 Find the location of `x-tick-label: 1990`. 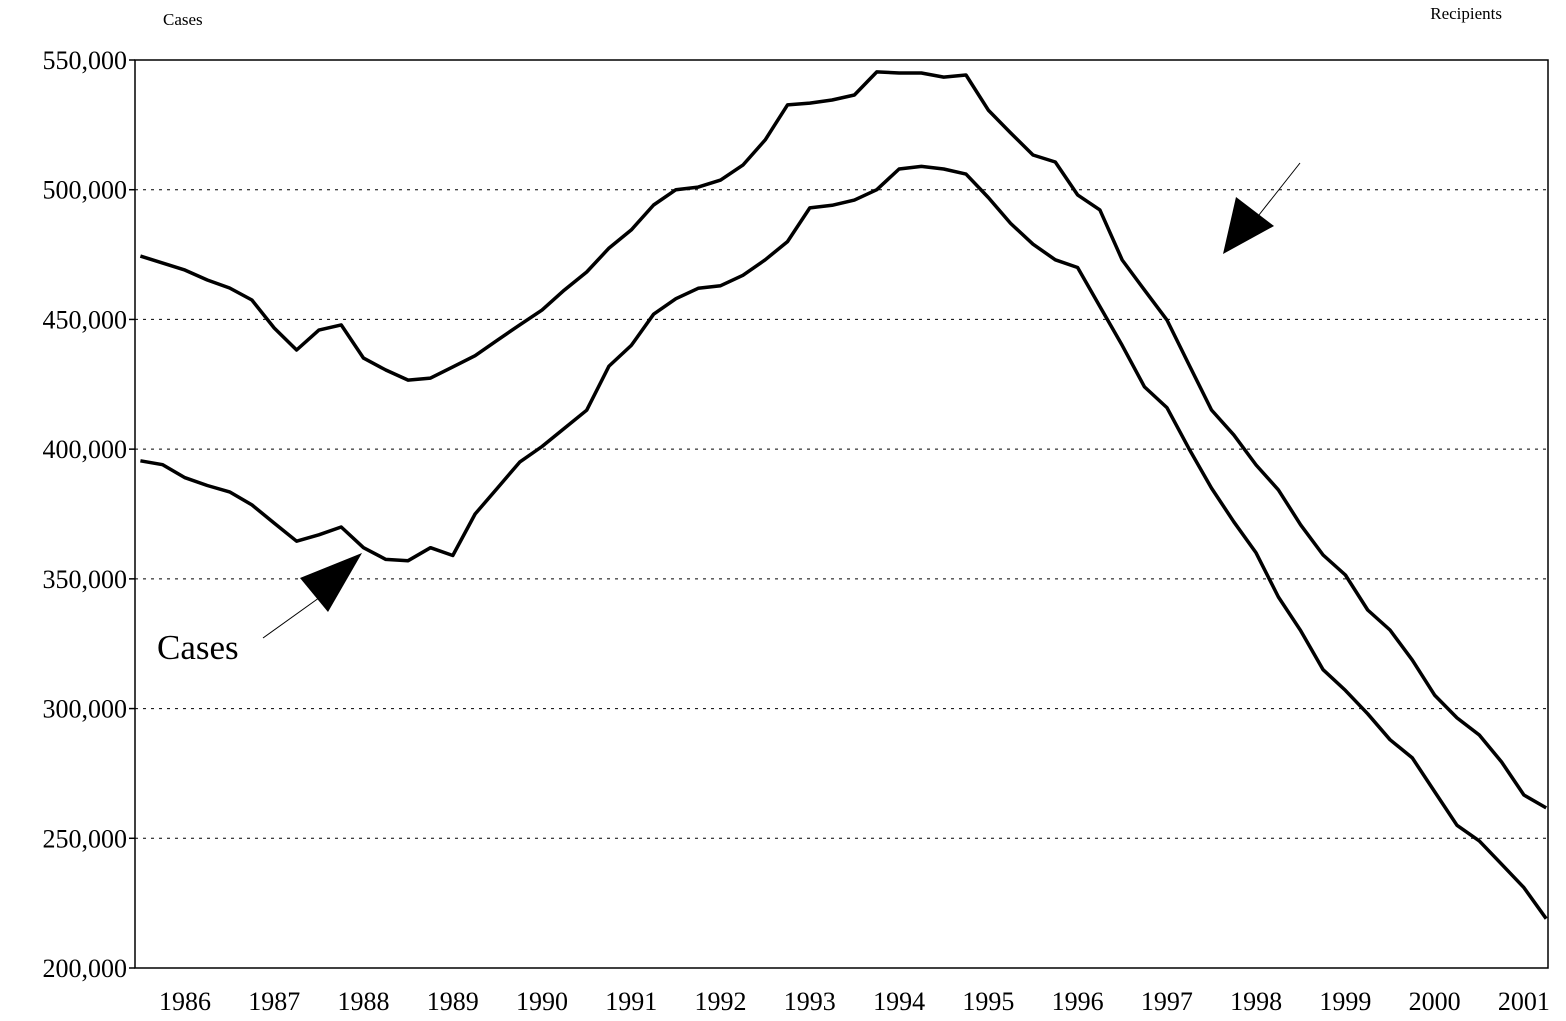

x-tick-label: 1990 is located at coordinates (542, 1001).